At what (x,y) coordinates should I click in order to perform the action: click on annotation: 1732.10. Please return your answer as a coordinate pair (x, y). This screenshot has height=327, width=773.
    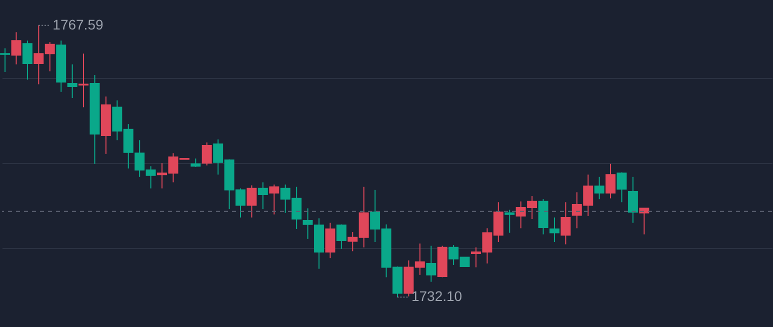
    Looking at the image, I should click on (436, 296).